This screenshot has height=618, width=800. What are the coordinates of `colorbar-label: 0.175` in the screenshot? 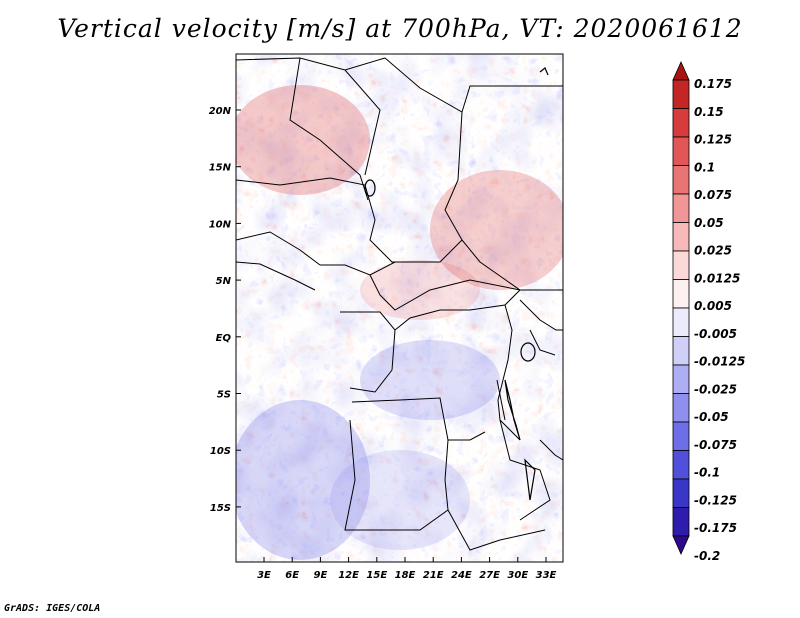 It's located at (713, 84).